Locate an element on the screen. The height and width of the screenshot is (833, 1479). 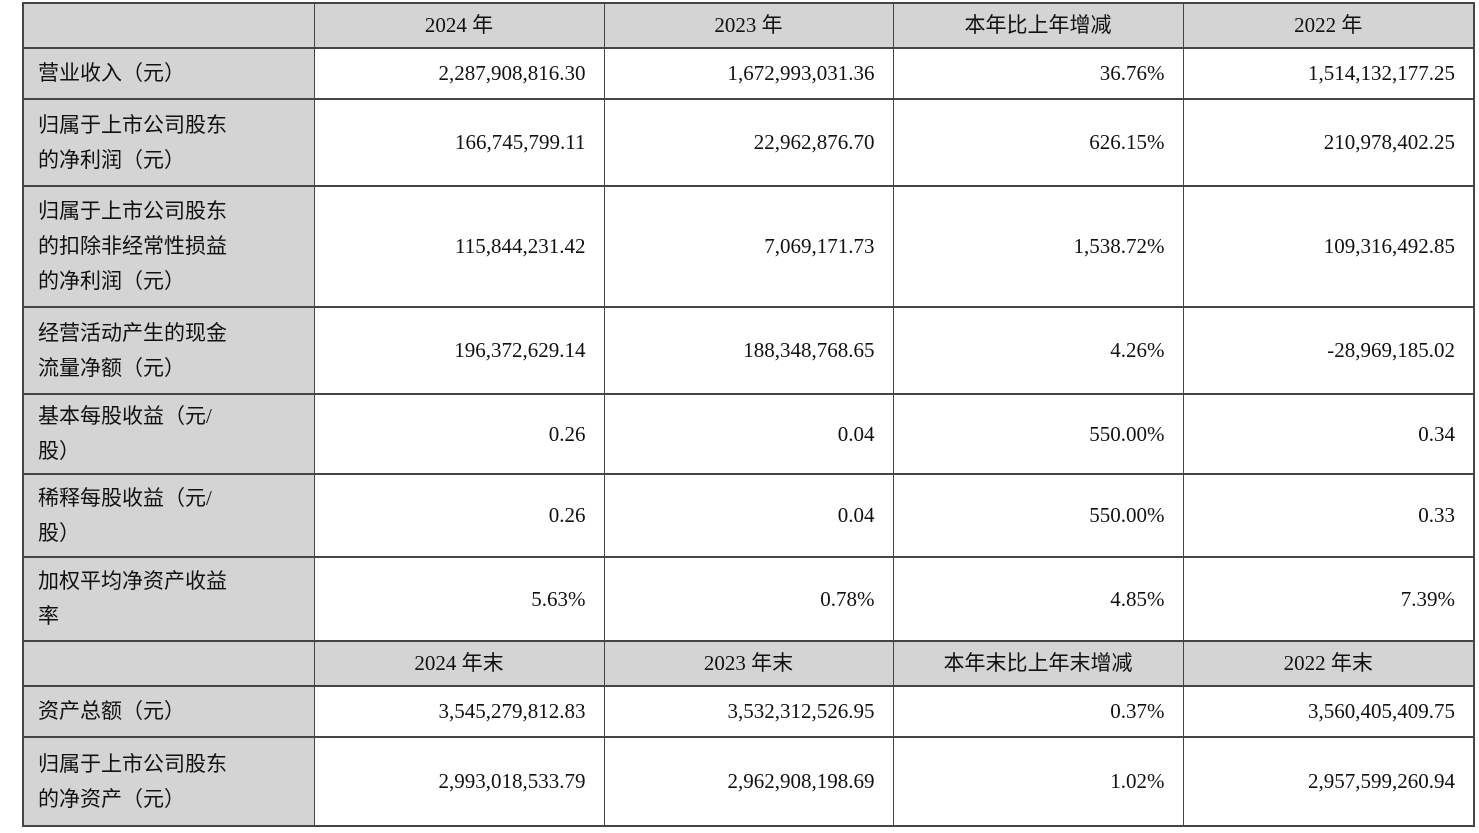
value-cell: 626.15% is located at coordinates (1038, 142).